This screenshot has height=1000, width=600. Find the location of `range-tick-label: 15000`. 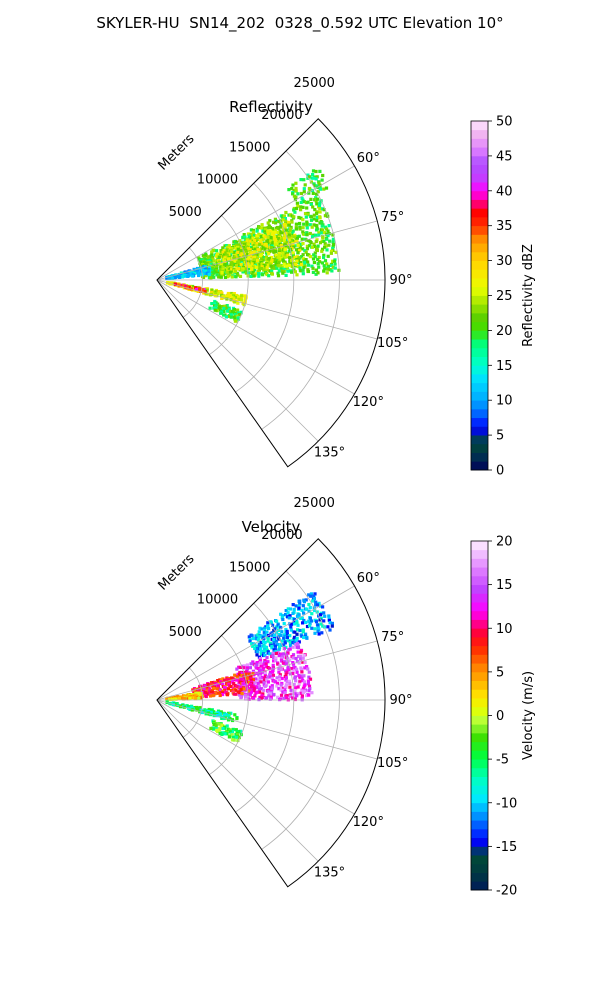

range-tick-label: 15000 is located at coordinates (249, 147).